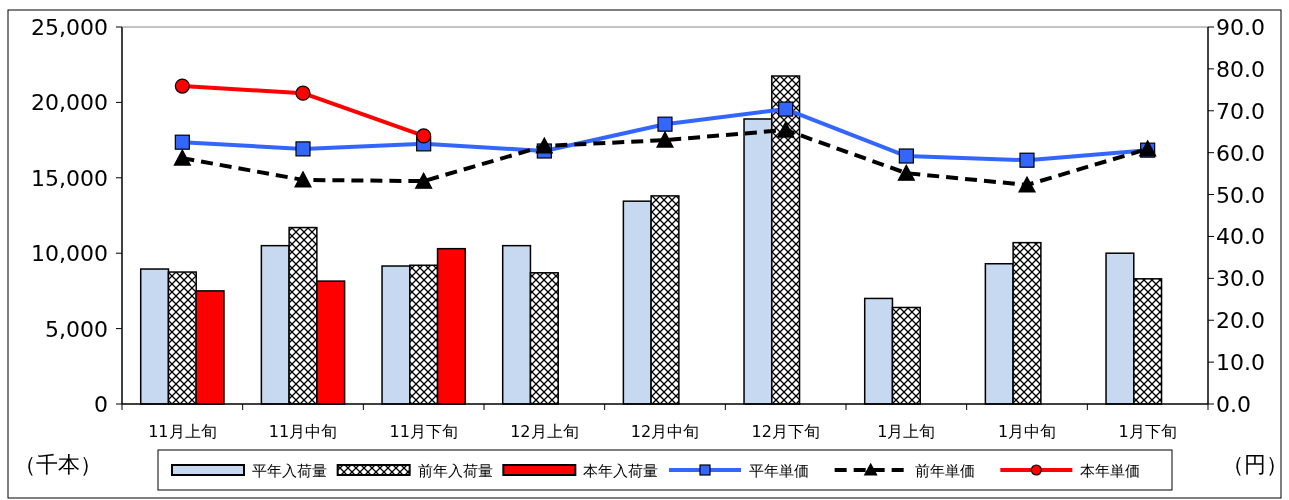  I want to click on y-tick-label: 20,000, so click(69, 103).